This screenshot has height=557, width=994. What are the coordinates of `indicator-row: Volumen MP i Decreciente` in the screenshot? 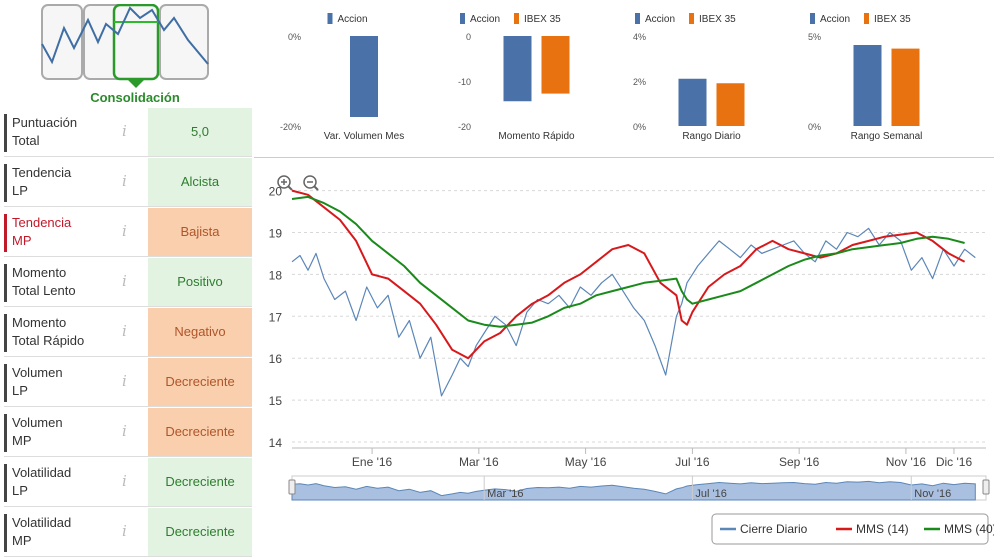 It's located at (128, 432).